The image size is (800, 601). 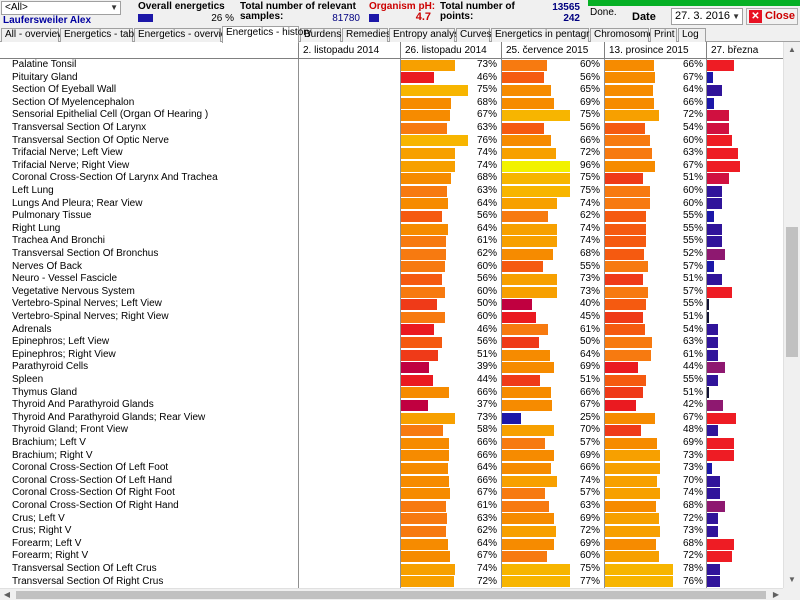 I want to click on table-row: Forearm; Left V 64% 69% 68%, so click(x=391, y=544).